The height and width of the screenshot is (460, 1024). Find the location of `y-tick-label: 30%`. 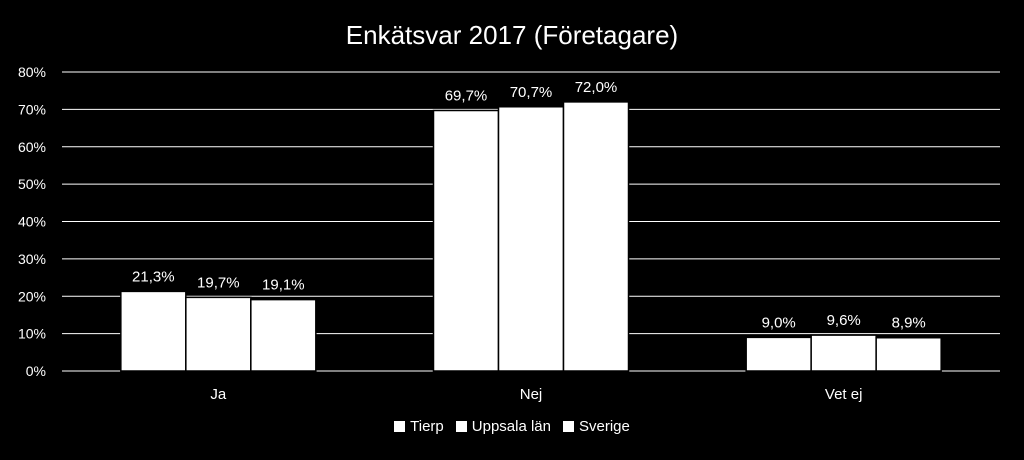

y-tick-label: 30% is located at coordinates (32, 259).